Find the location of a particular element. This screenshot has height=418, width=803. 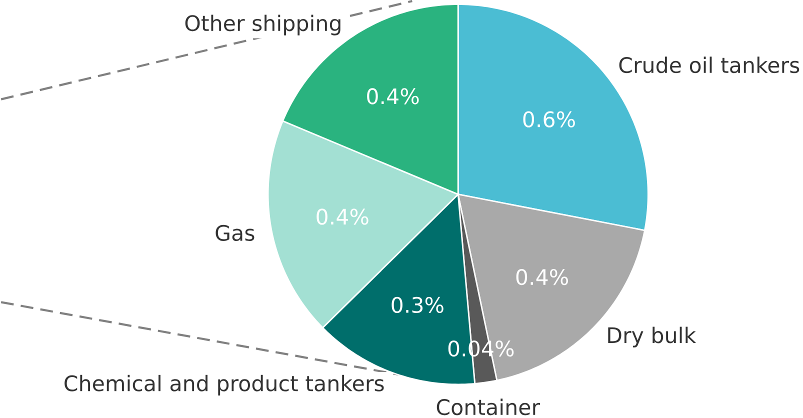

slice-label: Container is located at coordinates (488, 407).